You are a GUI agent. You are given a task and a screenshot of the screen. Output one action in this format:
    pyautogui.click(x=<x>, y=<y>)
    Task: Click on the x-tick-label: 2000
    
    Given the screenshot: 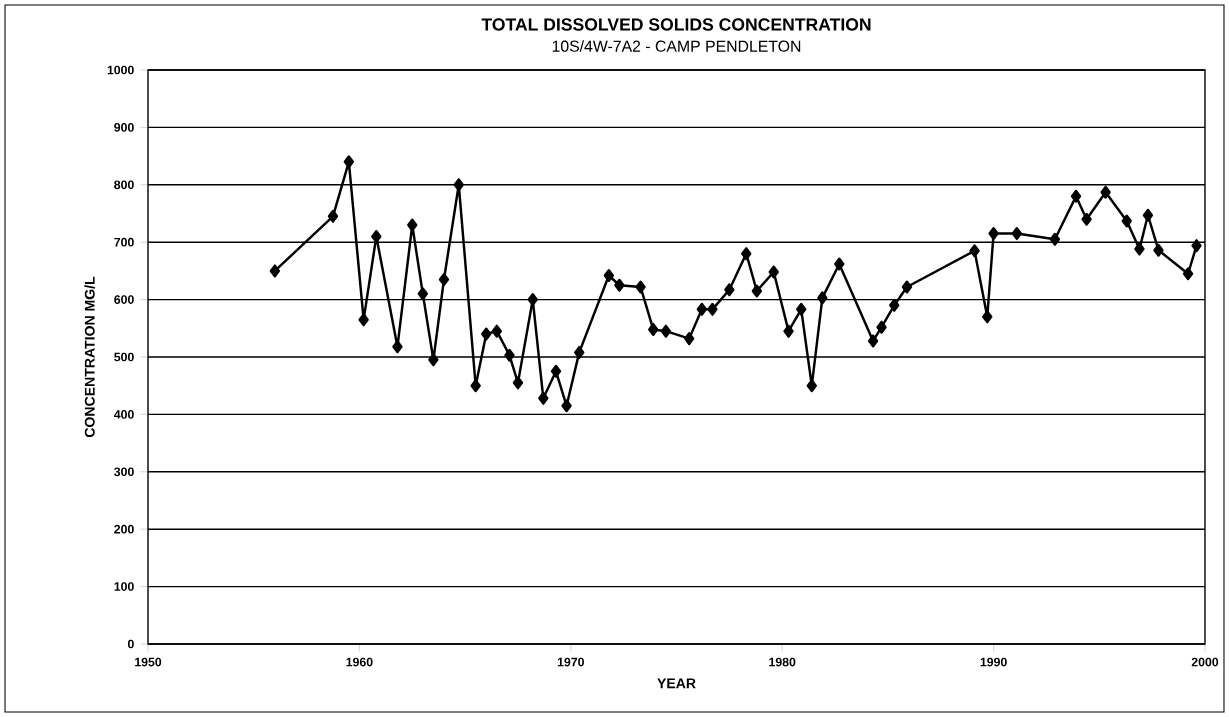 What is the action you would take?
    pyautogui.click(x=1205, y=662)
    